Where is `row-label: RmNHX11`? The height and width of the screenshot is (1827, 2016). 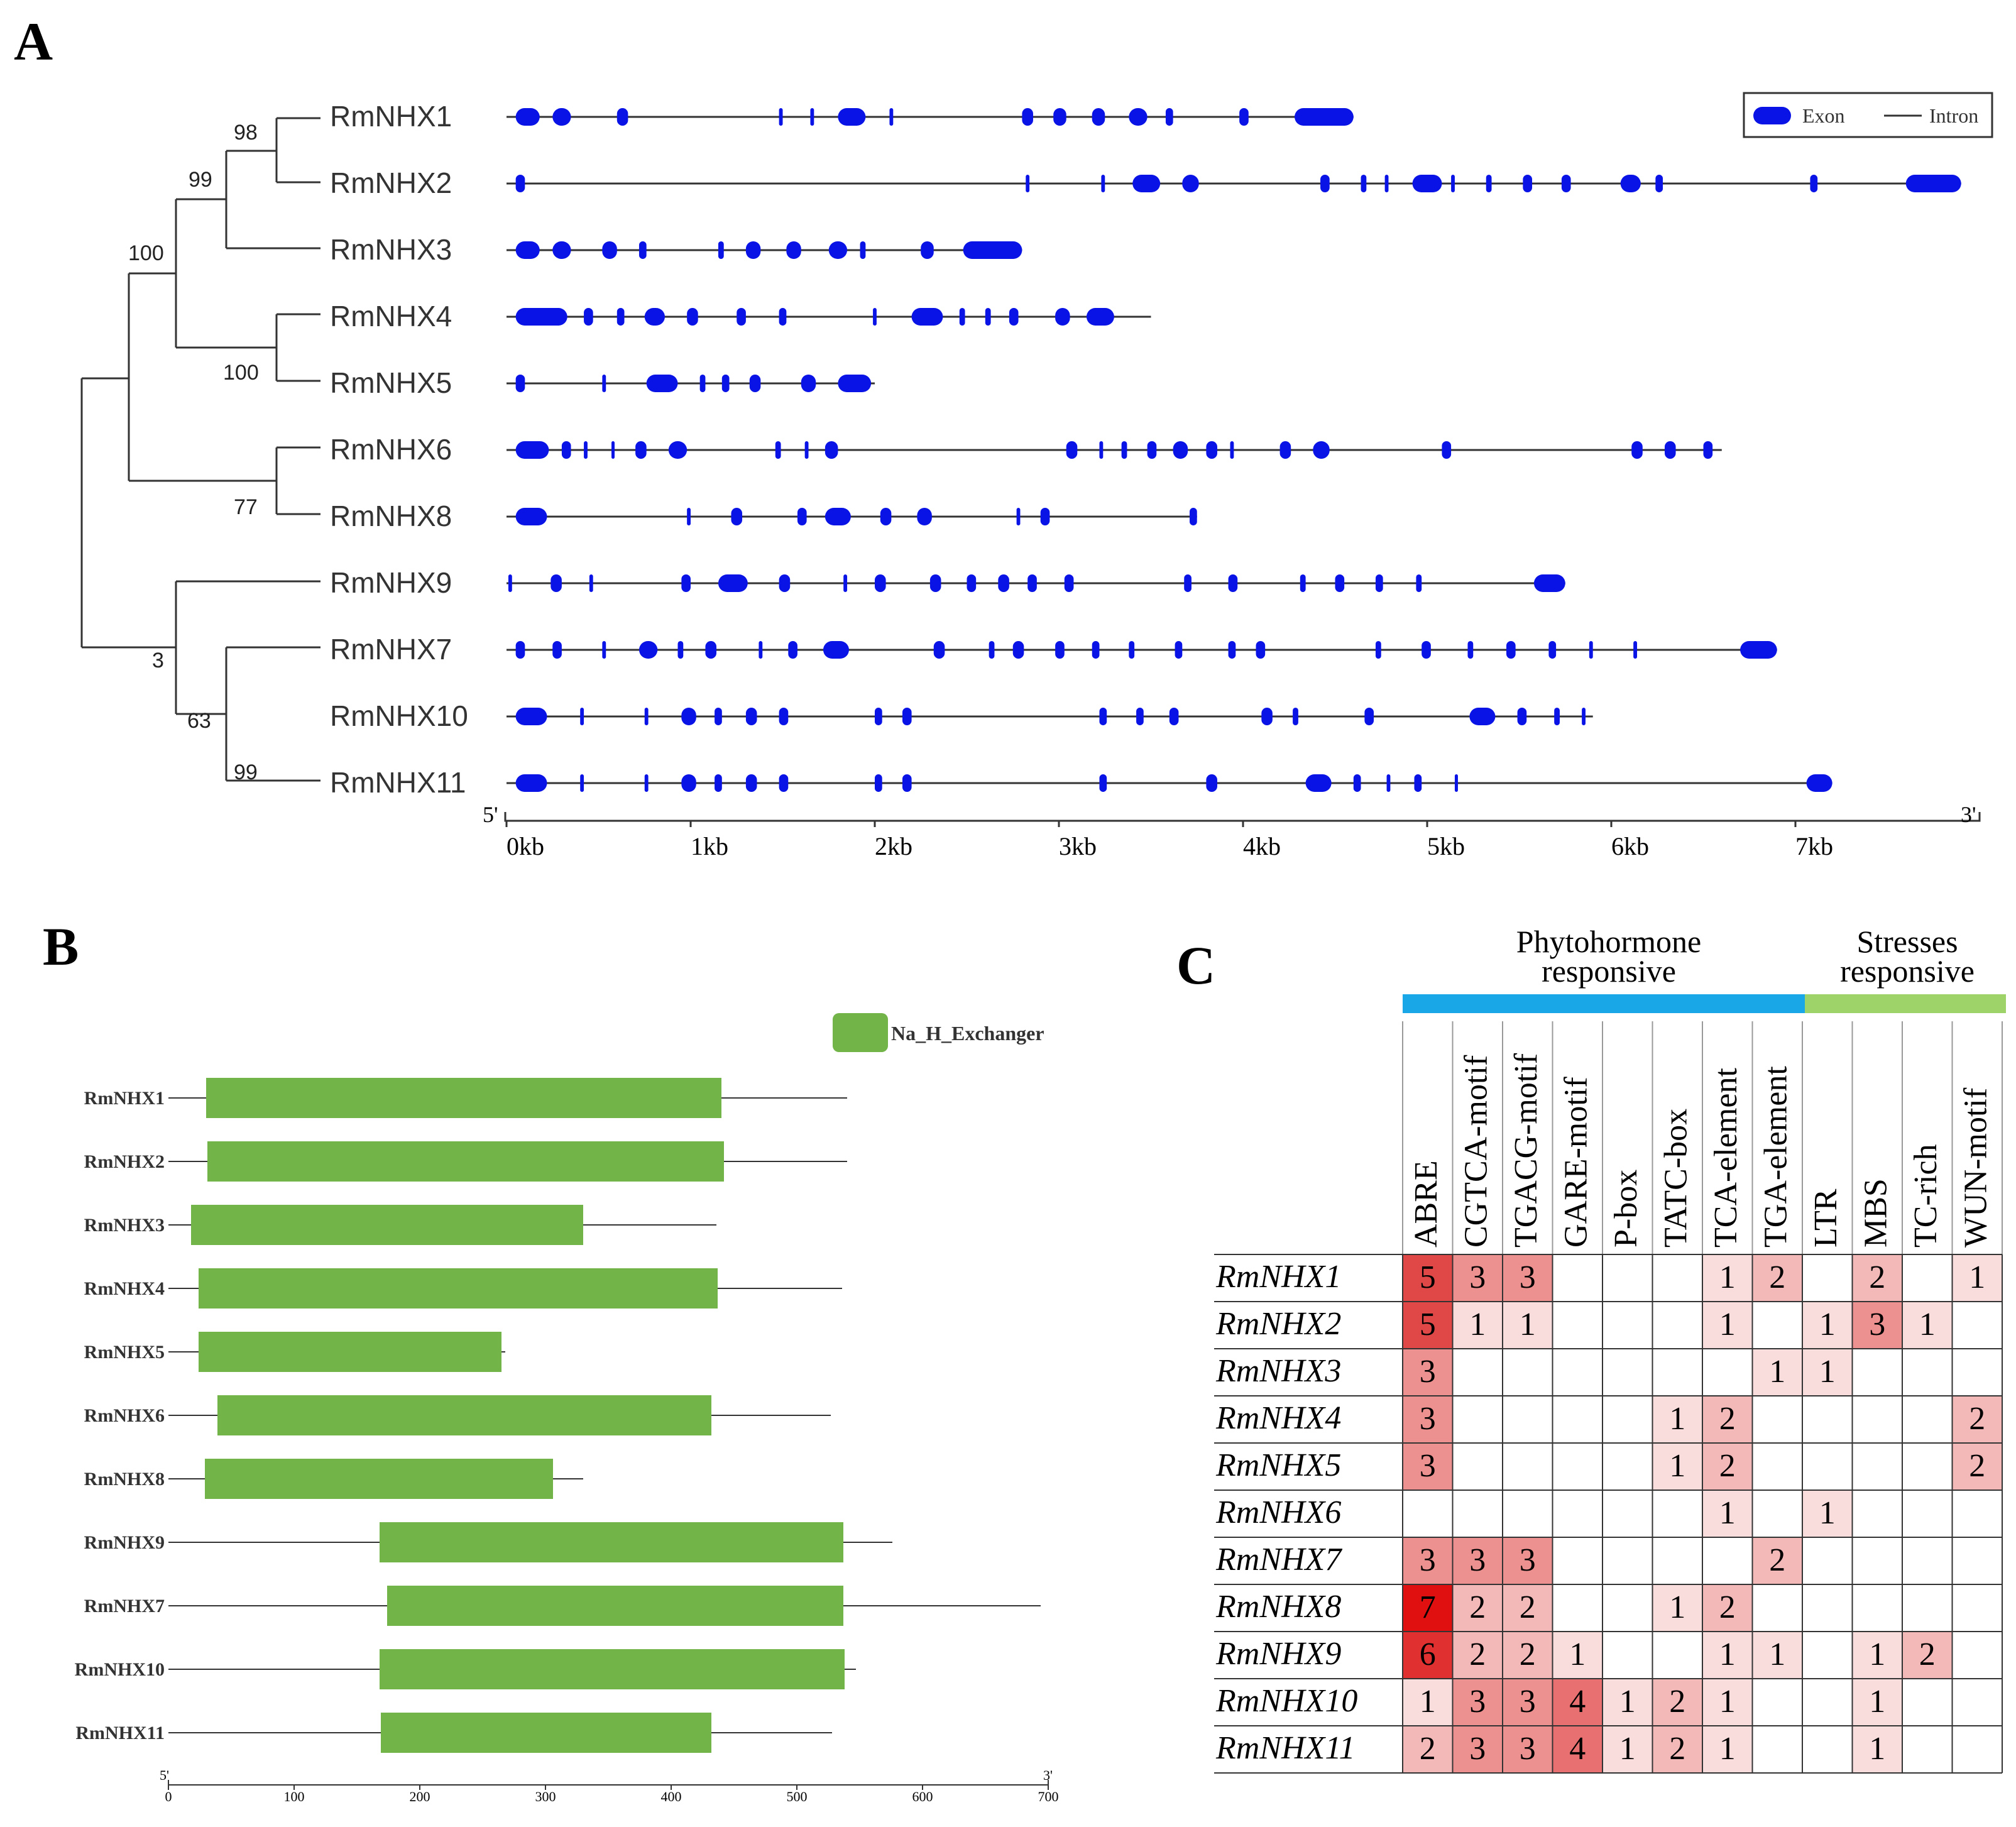
row-label: RmNHX11 is located at coordinates (1285, 1748).